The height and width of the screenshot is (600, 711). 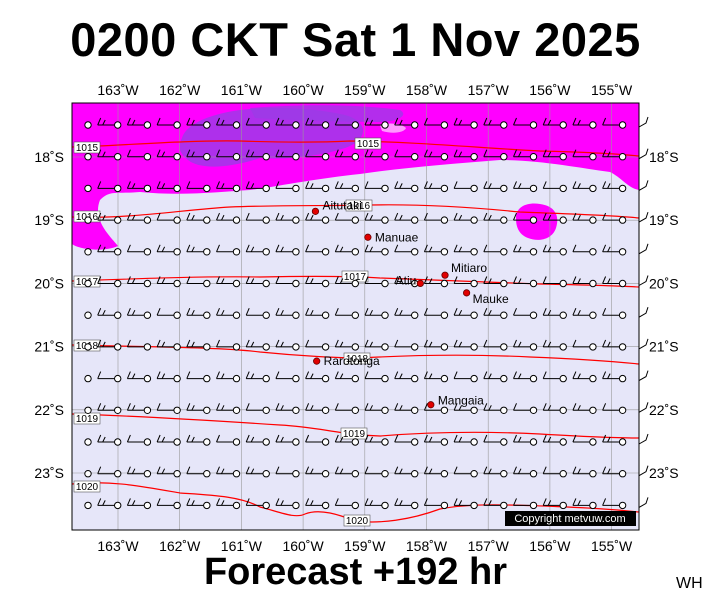 What do you see at coordinates (612, 546) in the screenshot?
I see `lon-label-bottom: 155˚W` at bounding box center [612, 546].